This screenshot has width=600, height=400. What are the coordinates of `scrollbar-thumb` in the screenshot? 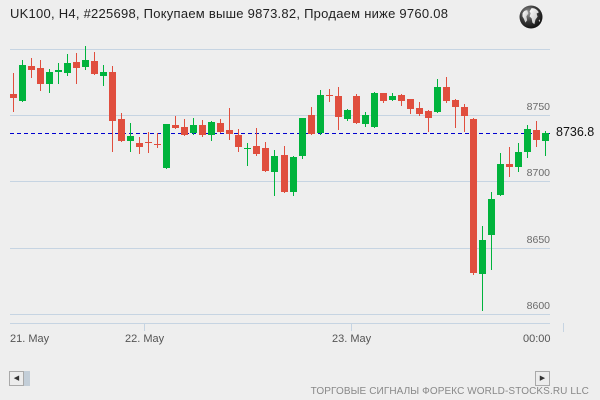 It's located at (27, 378).